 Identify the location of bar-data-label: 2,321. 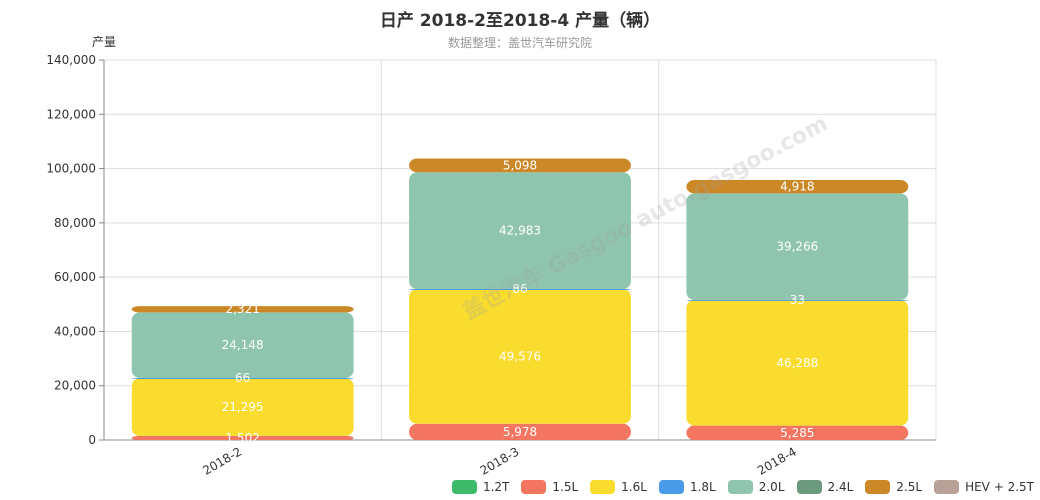
(242, 309).